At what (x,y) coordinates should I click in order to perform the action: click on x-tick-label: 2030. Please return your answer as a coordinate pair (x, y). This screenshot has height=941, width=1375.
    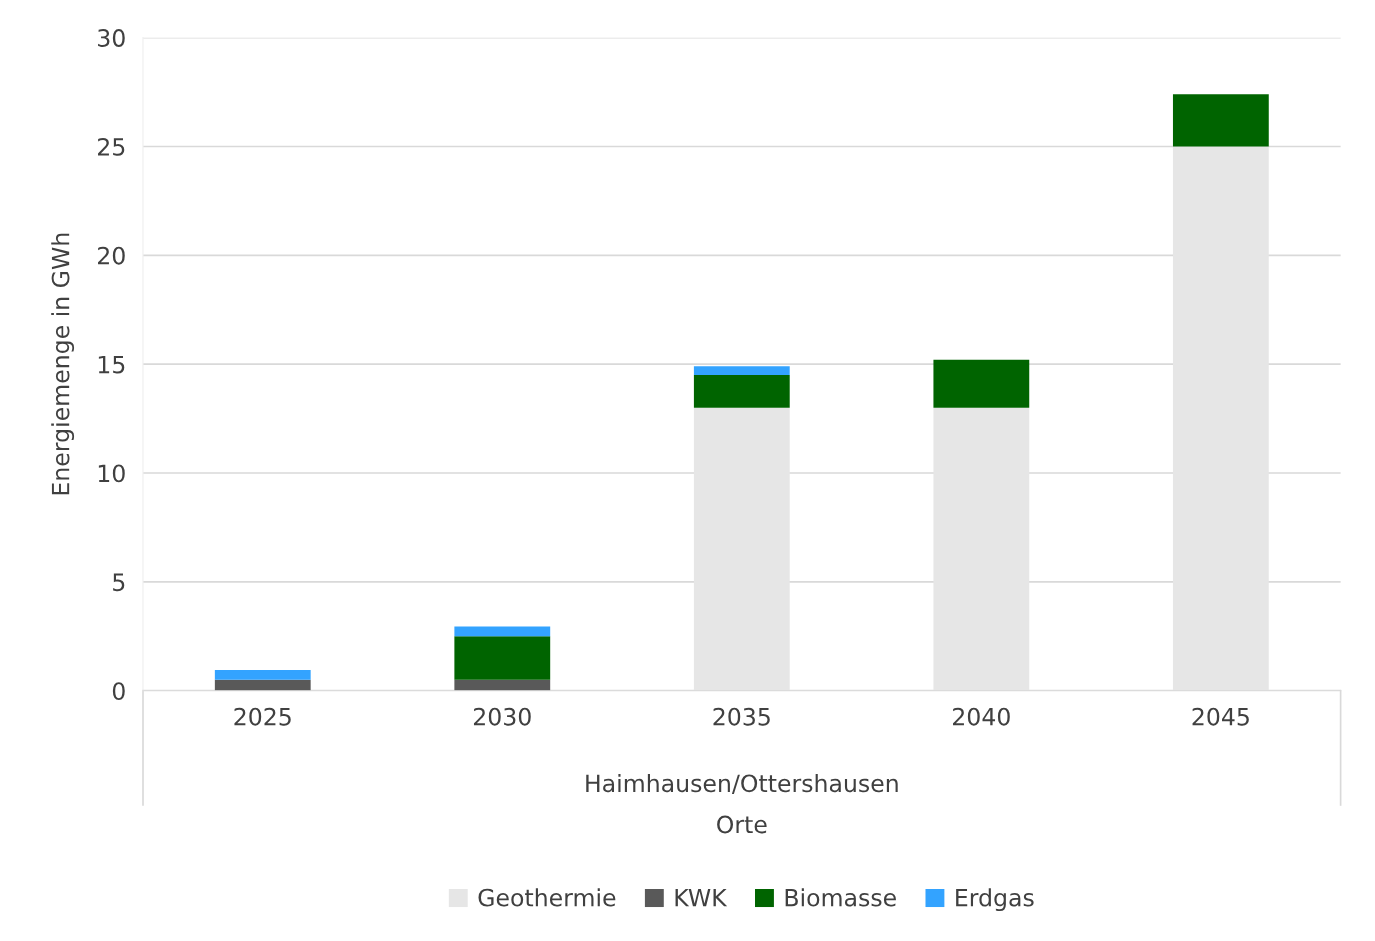
    Looking at the image, I should click on (502, 716).